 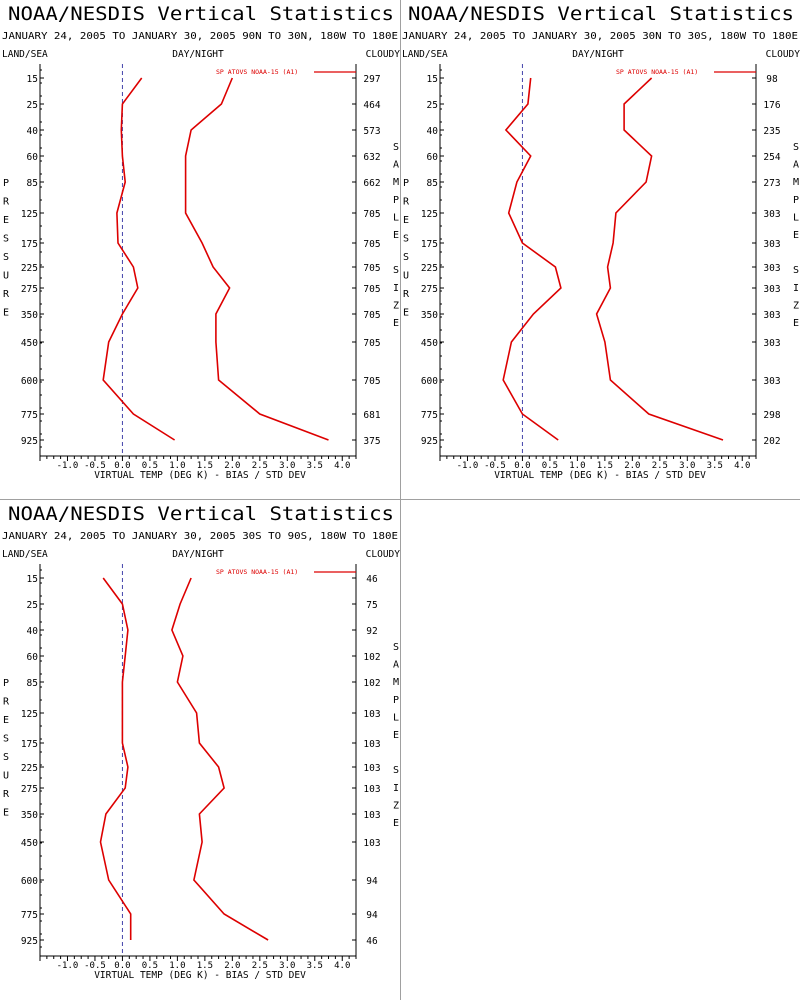 I want to click on pressure-tick-label: 225, so click(x=429, y=268).